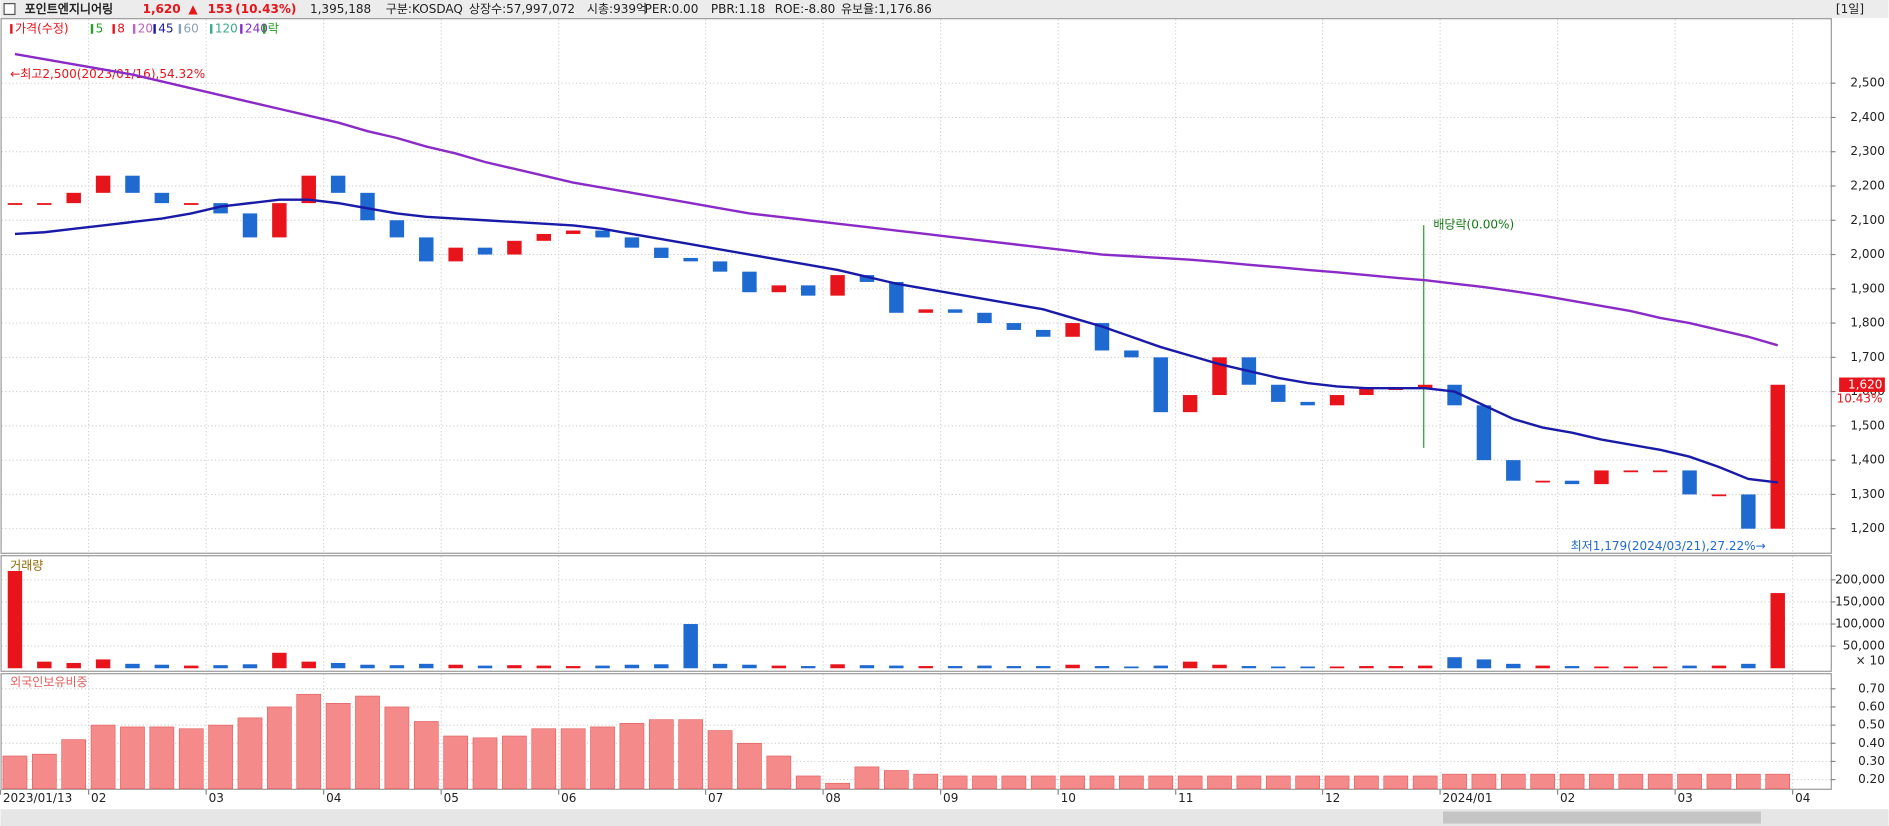 This screenshot has width=1889, height=826. I want to click on y-tick-label: 2,400, so click(1867, 117).